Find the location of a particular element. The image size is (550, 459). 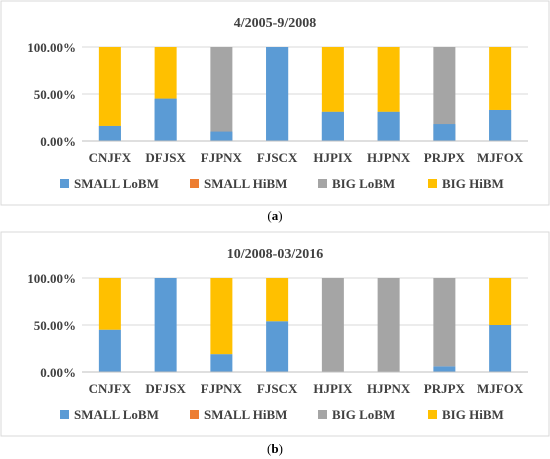

caption-b-letter: b is located at coordinates (275, 448).